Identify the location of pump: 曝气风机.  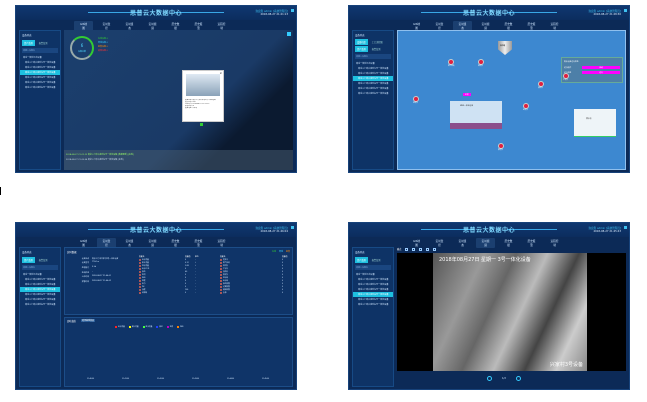
(451, 63).